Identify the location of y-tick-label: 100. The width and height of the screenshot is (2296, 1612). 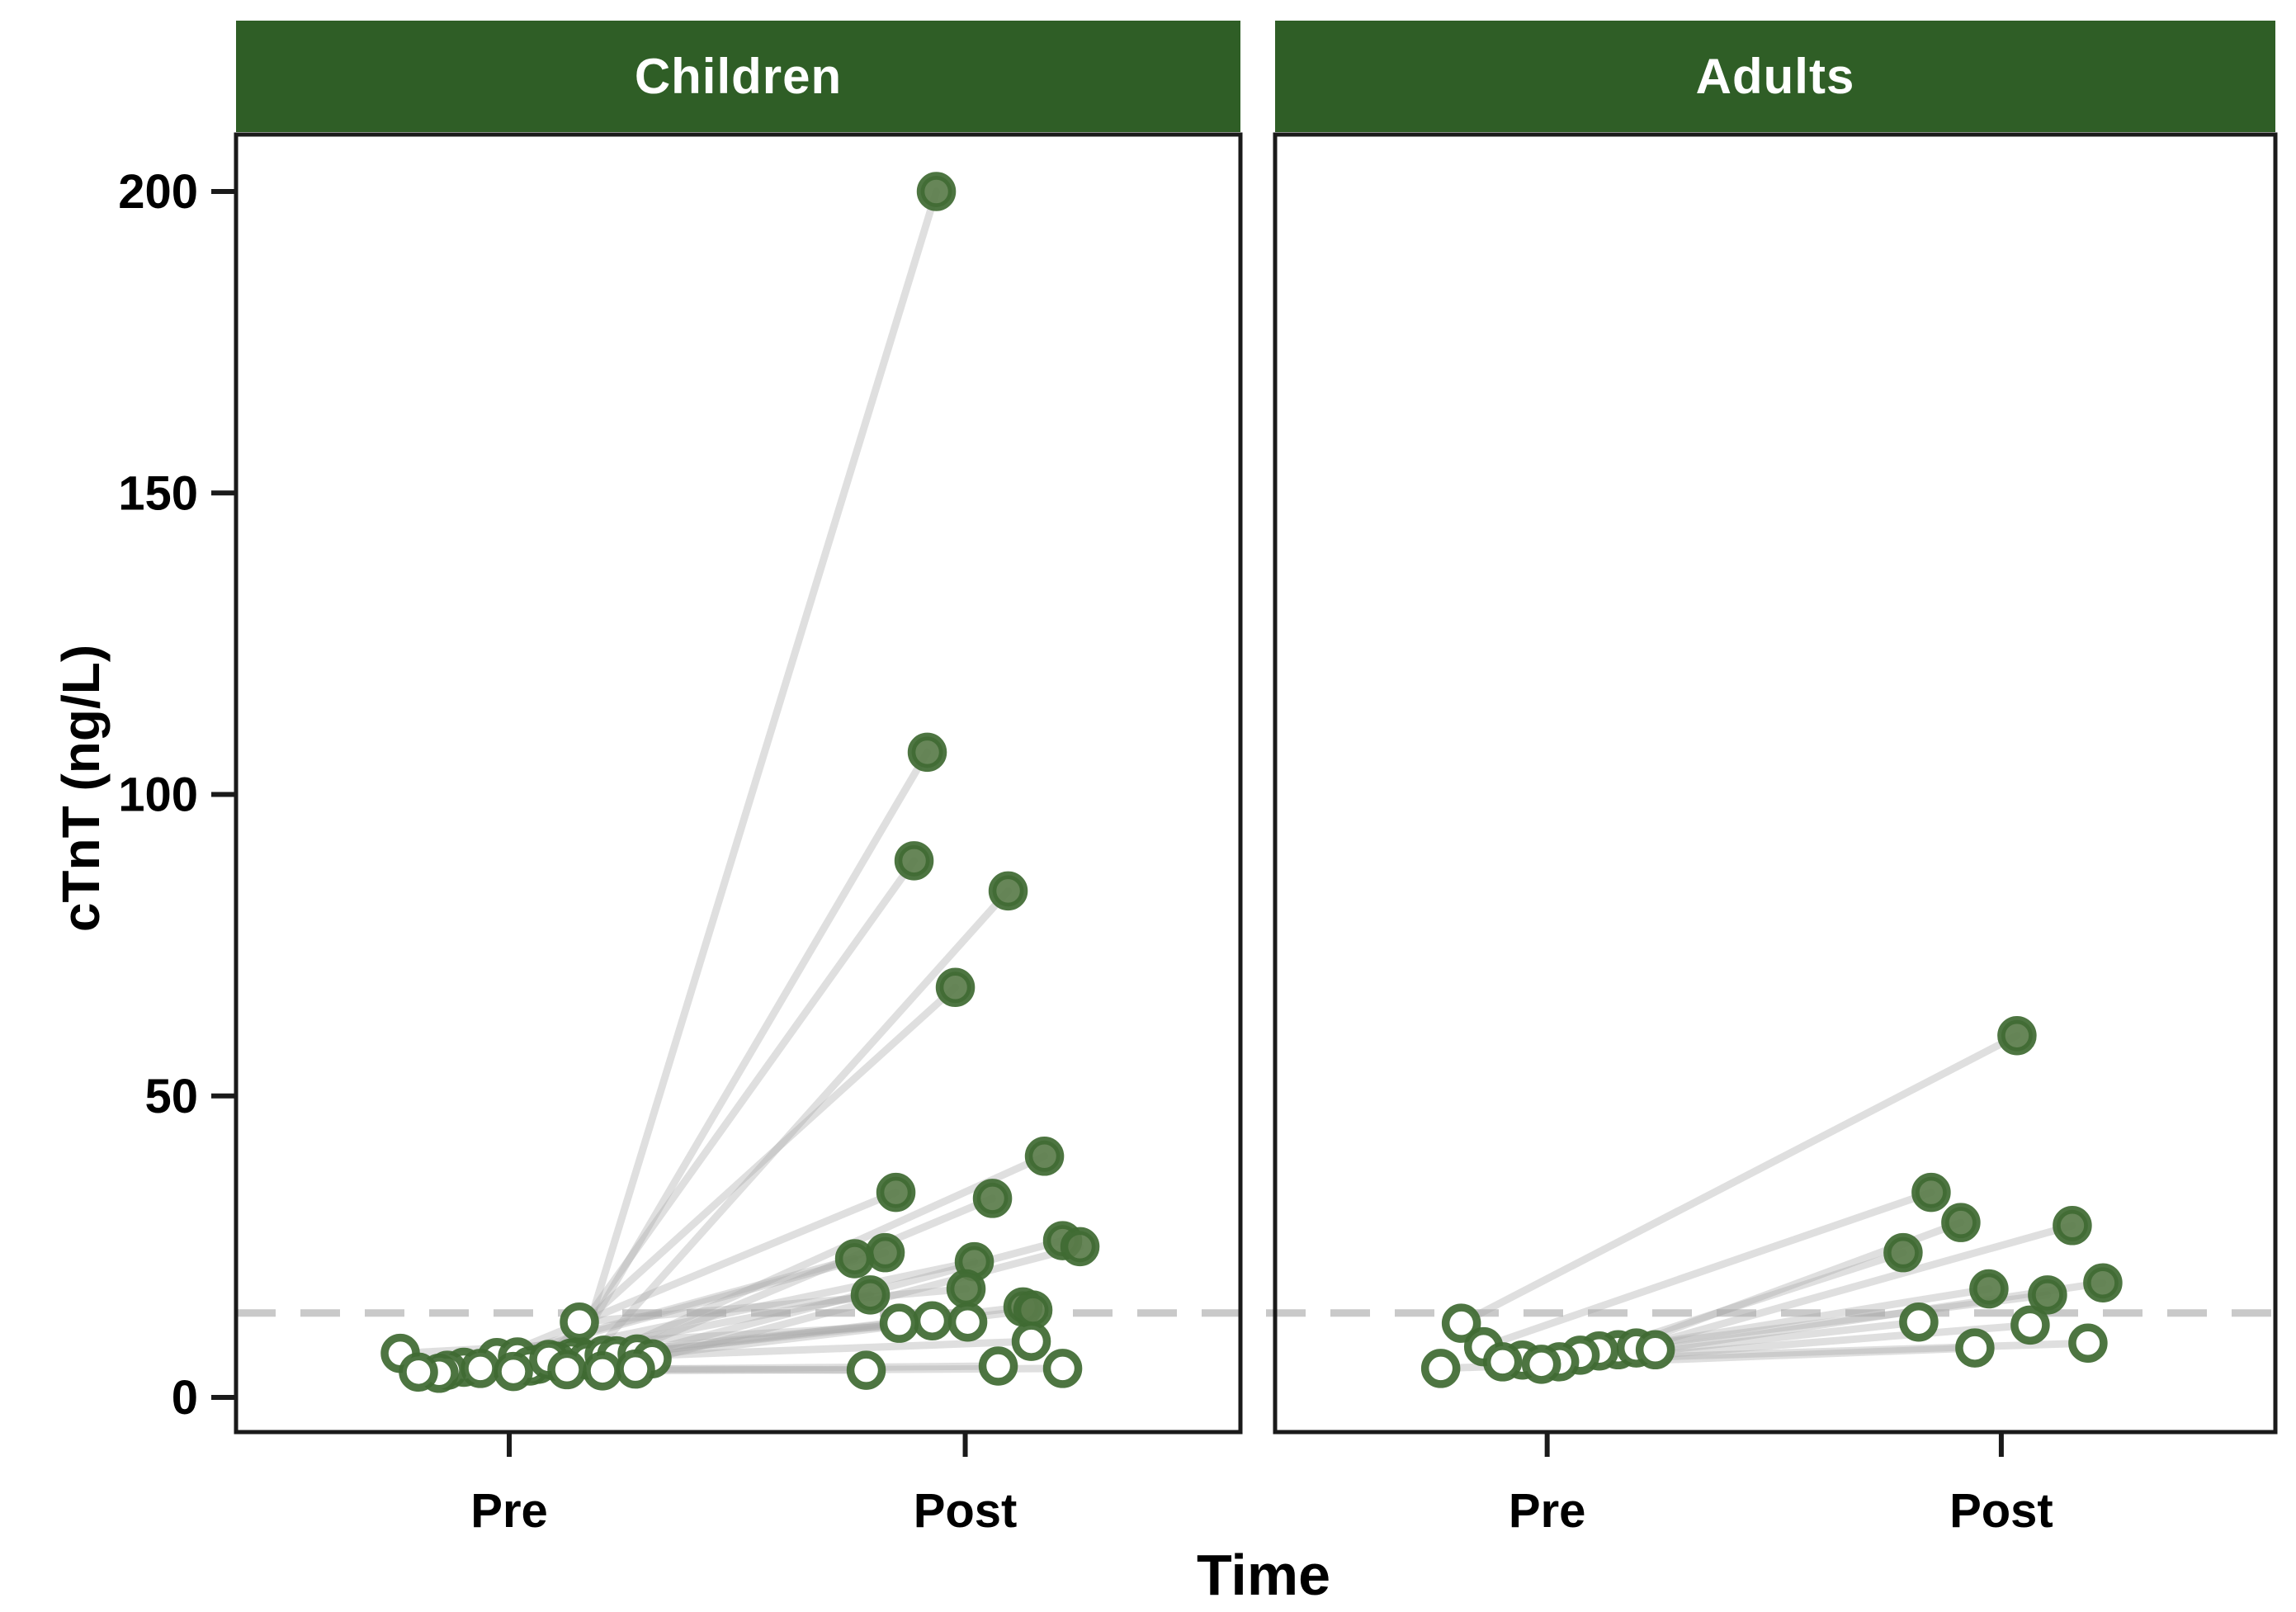
(158, 795).